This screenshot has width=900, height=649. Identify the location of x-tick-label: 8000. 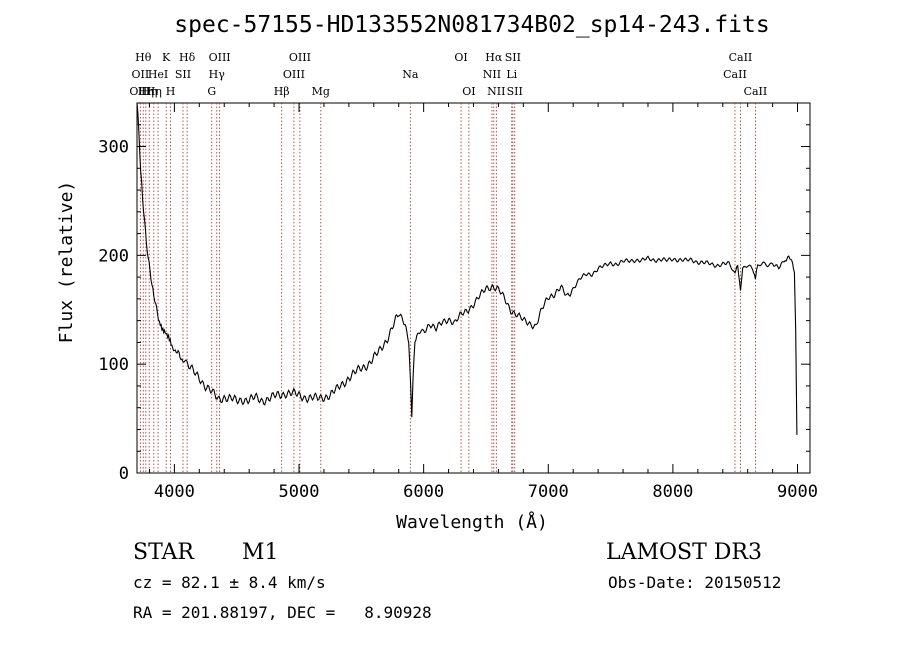
(672, 492).